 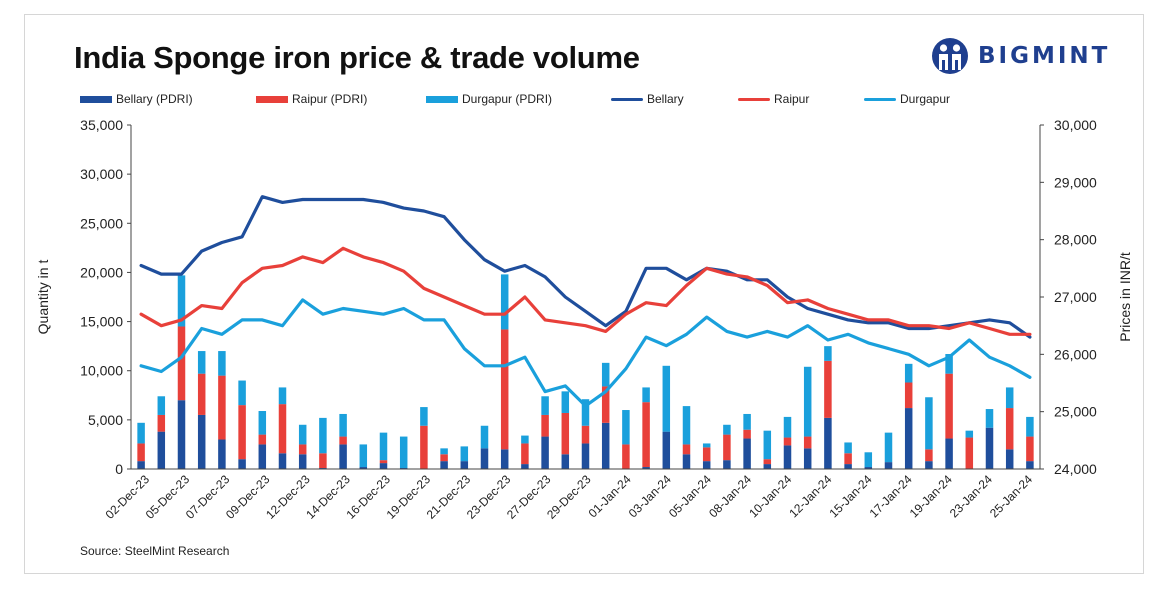 What do you see at coordinates (1075, 240) in the screenshot?
I see `y-right-tick-label: 28,000` at bounding box center [1075, 240].